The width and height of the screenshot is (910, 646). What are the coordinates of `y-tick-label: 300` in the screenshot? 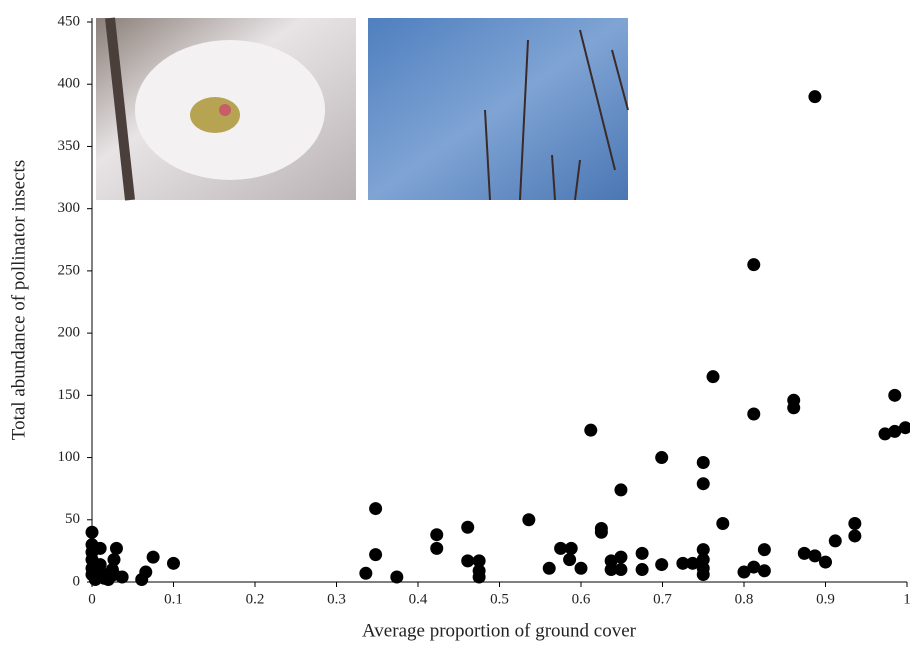 It's located at (69, 208).